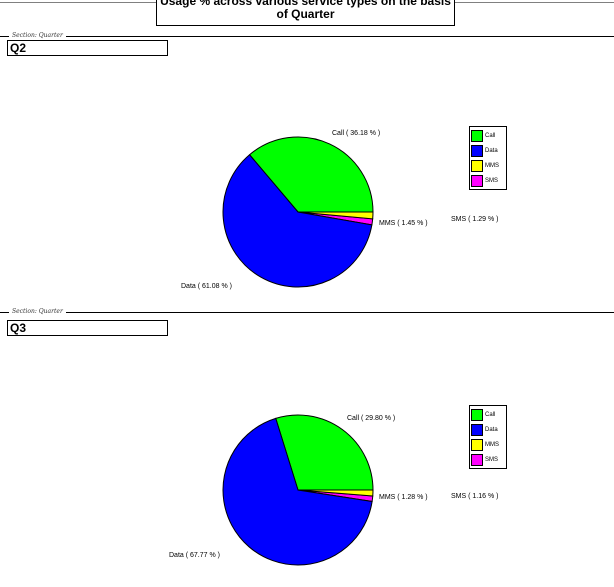 The image size is (614, 587). What do you see at coordinates (403, 497) in the screenshot?
I see `slice-label-mms: MMS ( 1.28 % )` at bounding box center [403, 497].